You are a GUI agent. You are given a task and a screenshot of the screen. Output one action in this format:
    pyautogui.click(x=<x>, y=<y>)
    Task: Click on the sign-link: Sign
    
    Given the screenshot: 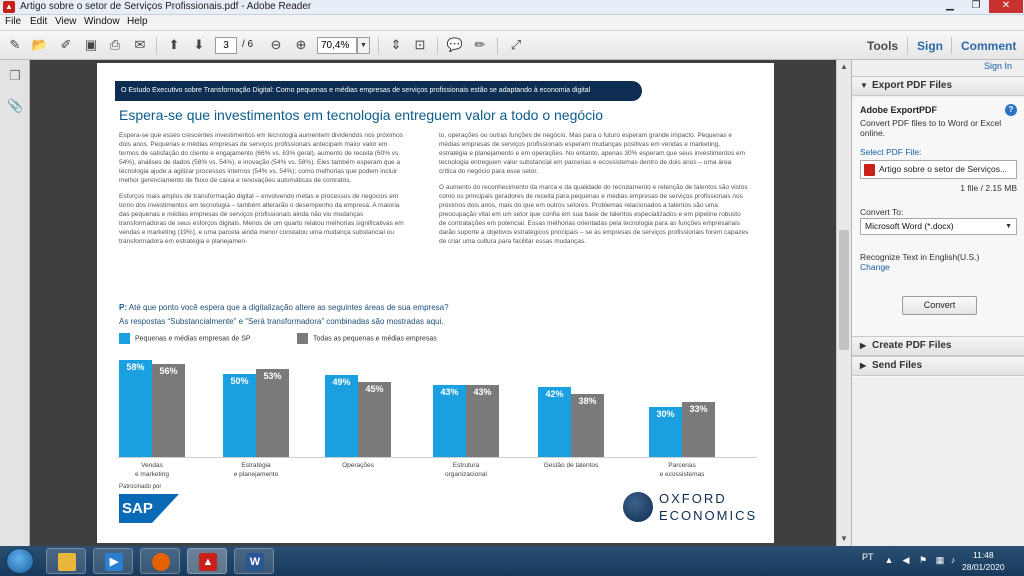 What is the action you would take?
    pyautogui.click(x=930, y=46)
    